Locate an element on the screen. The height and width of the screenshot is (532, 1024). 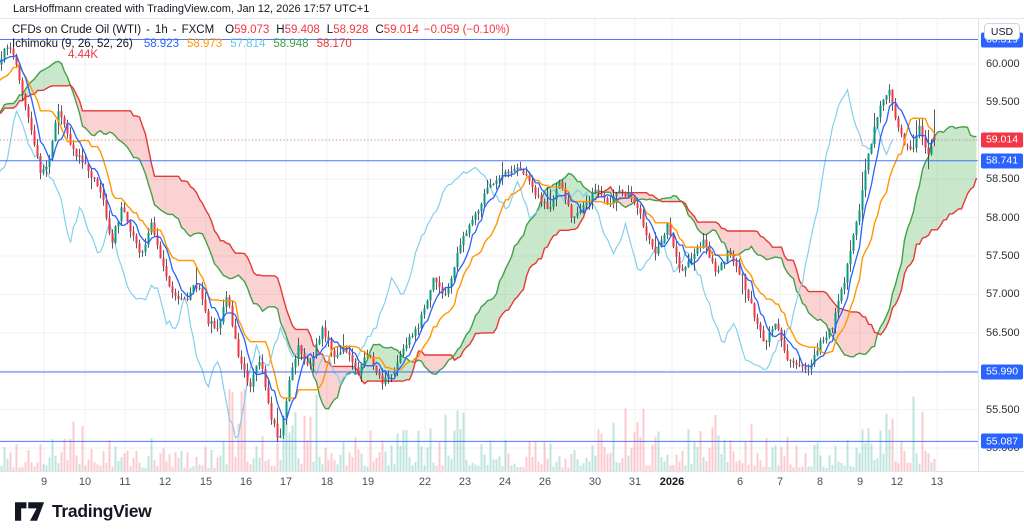
time-tick-label: 17 is located at coordinates (286, 482).